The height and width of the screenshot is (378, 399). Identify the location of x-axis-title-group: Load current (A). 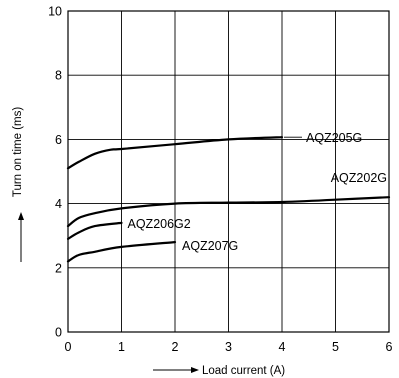
(219, 371).